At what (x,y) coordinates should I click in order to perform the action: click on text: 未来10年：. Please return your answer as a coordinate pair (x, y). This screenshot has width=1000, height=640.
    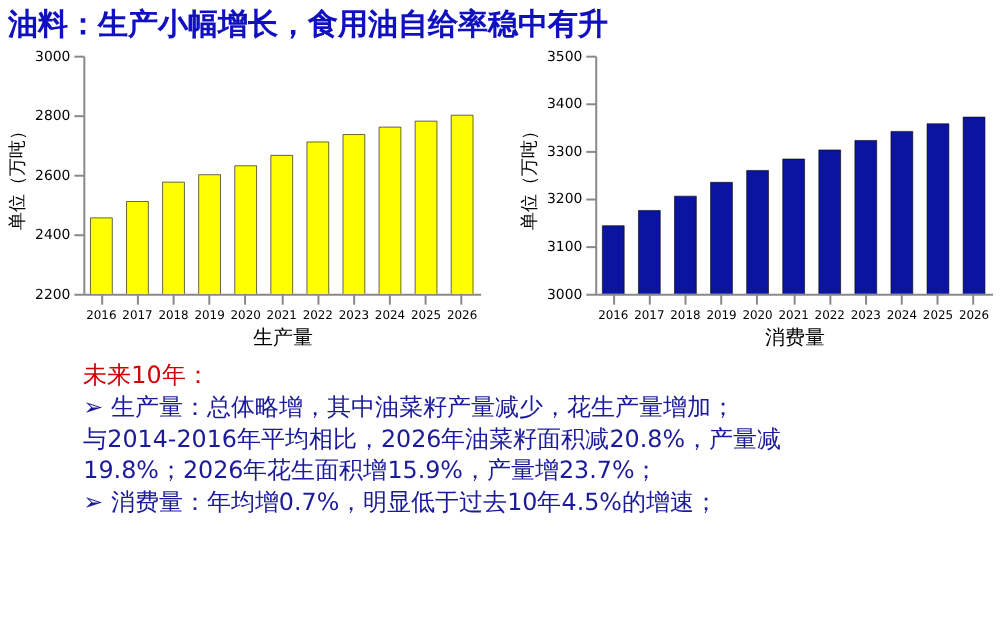
    Looking at the image, I should click on (146, 375).